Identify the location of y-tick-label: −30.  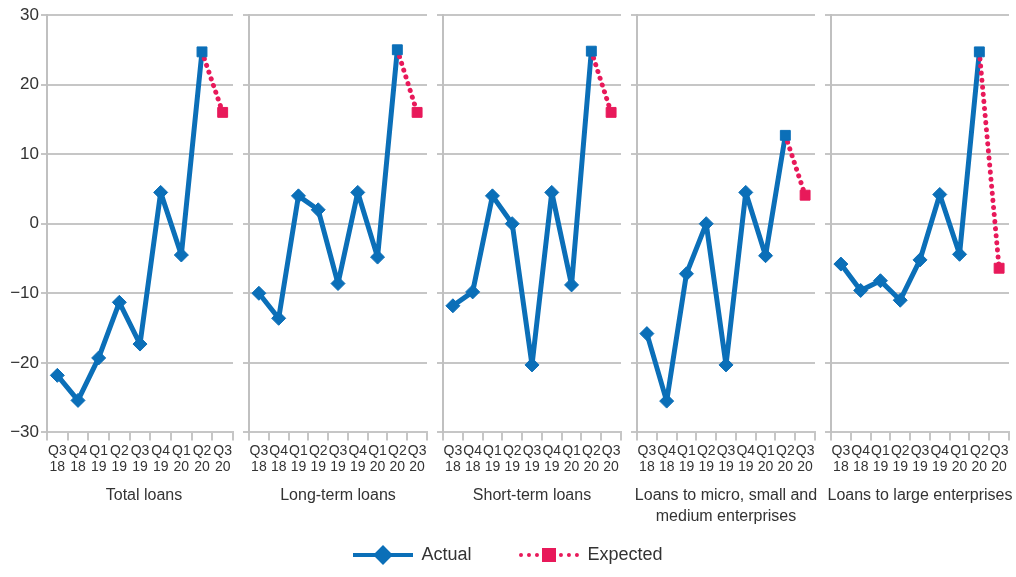
(24, 432).